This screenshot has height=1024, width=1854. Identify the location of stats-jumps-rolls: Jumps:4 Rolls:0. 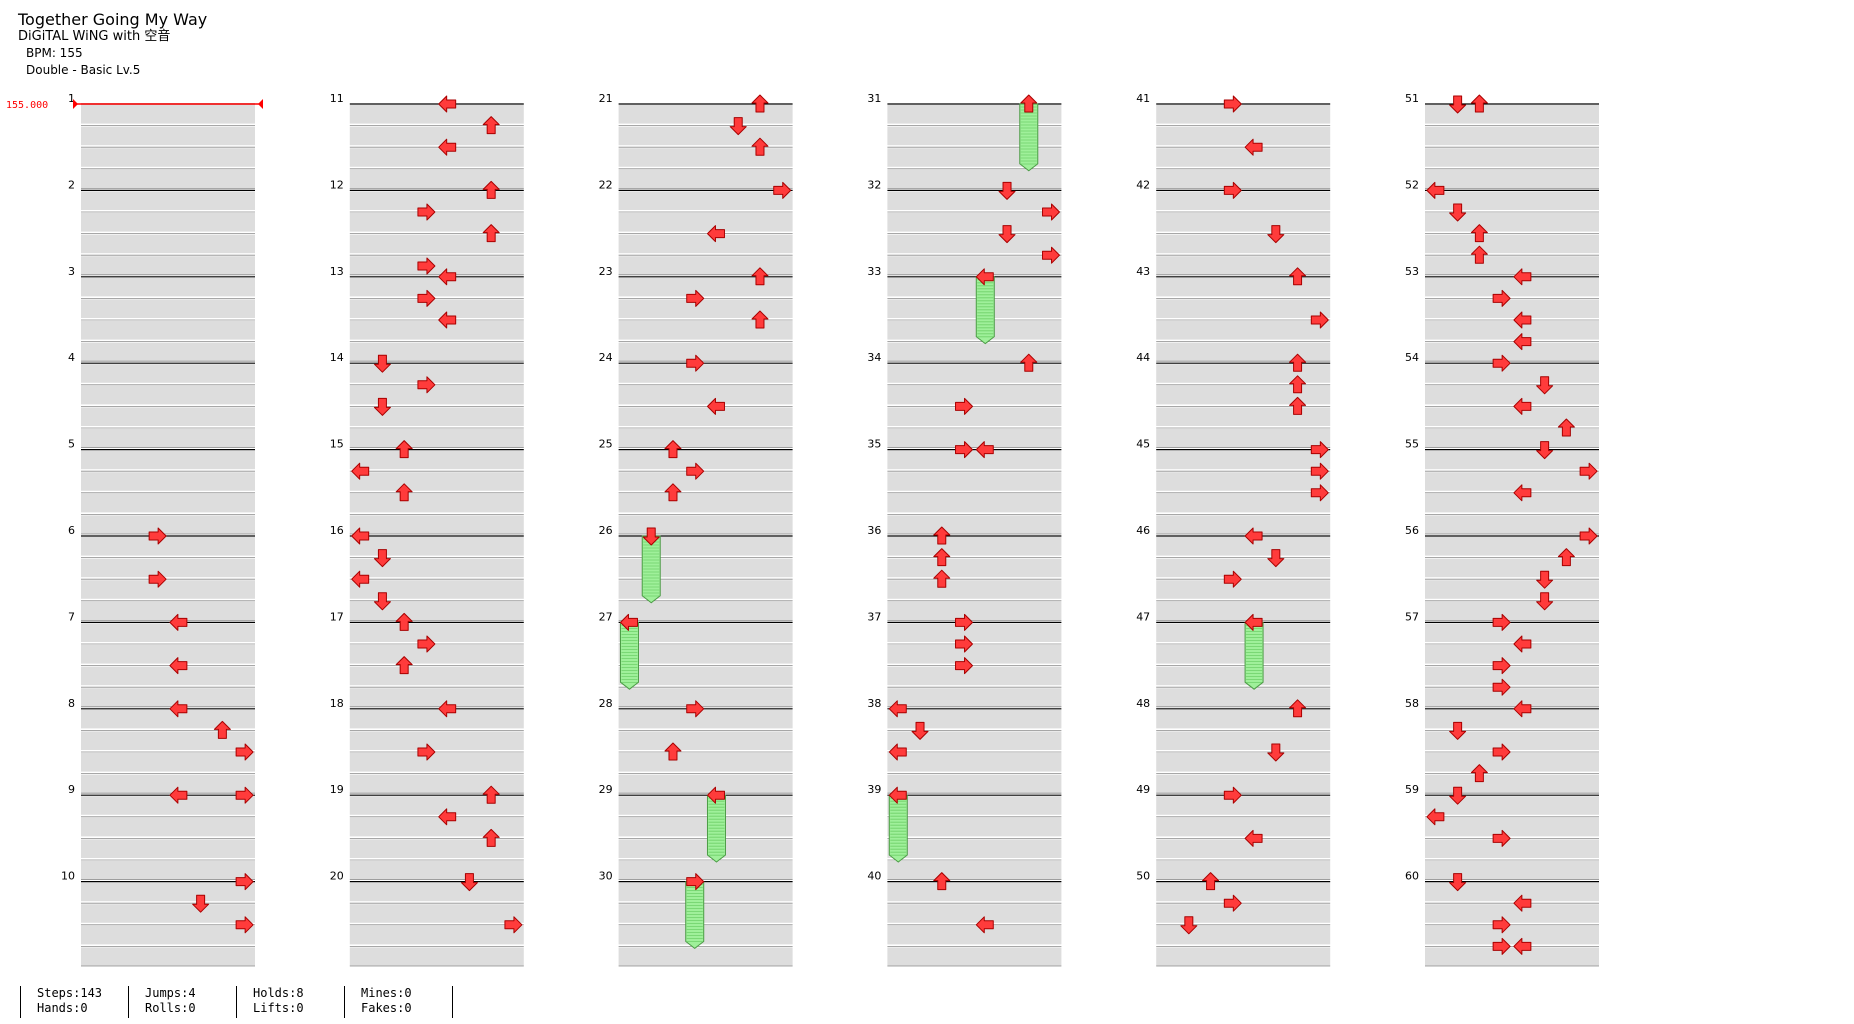
(177, 1002).